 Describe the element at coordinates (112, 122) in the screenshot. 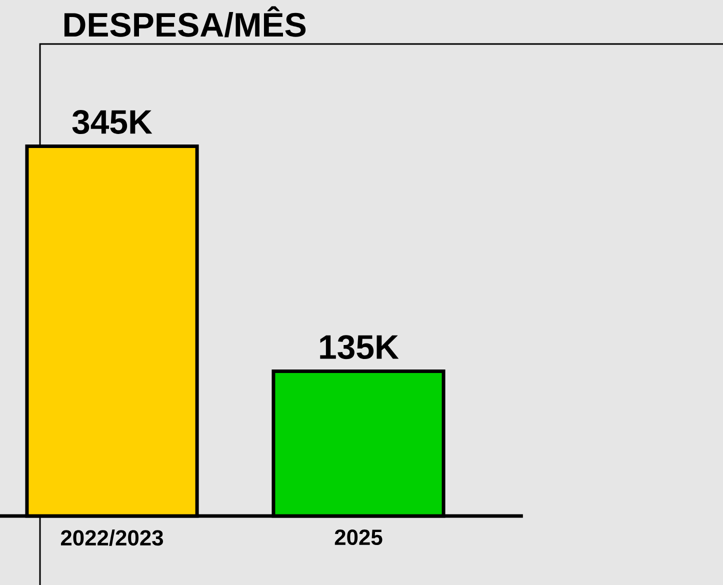

I see `data-label: 345K` at that location.